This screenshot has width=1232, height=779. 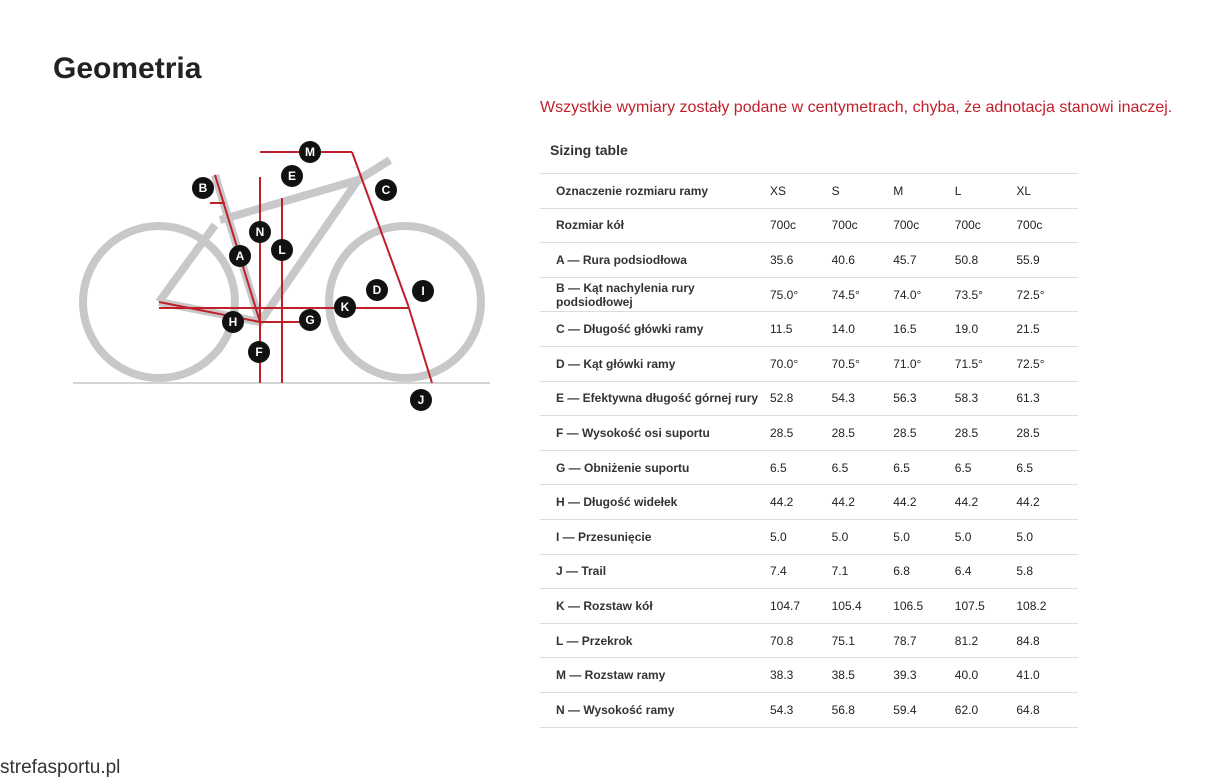 I want to click on table-cell: D — Kąt główki ramy, so click(x=655, y=363).